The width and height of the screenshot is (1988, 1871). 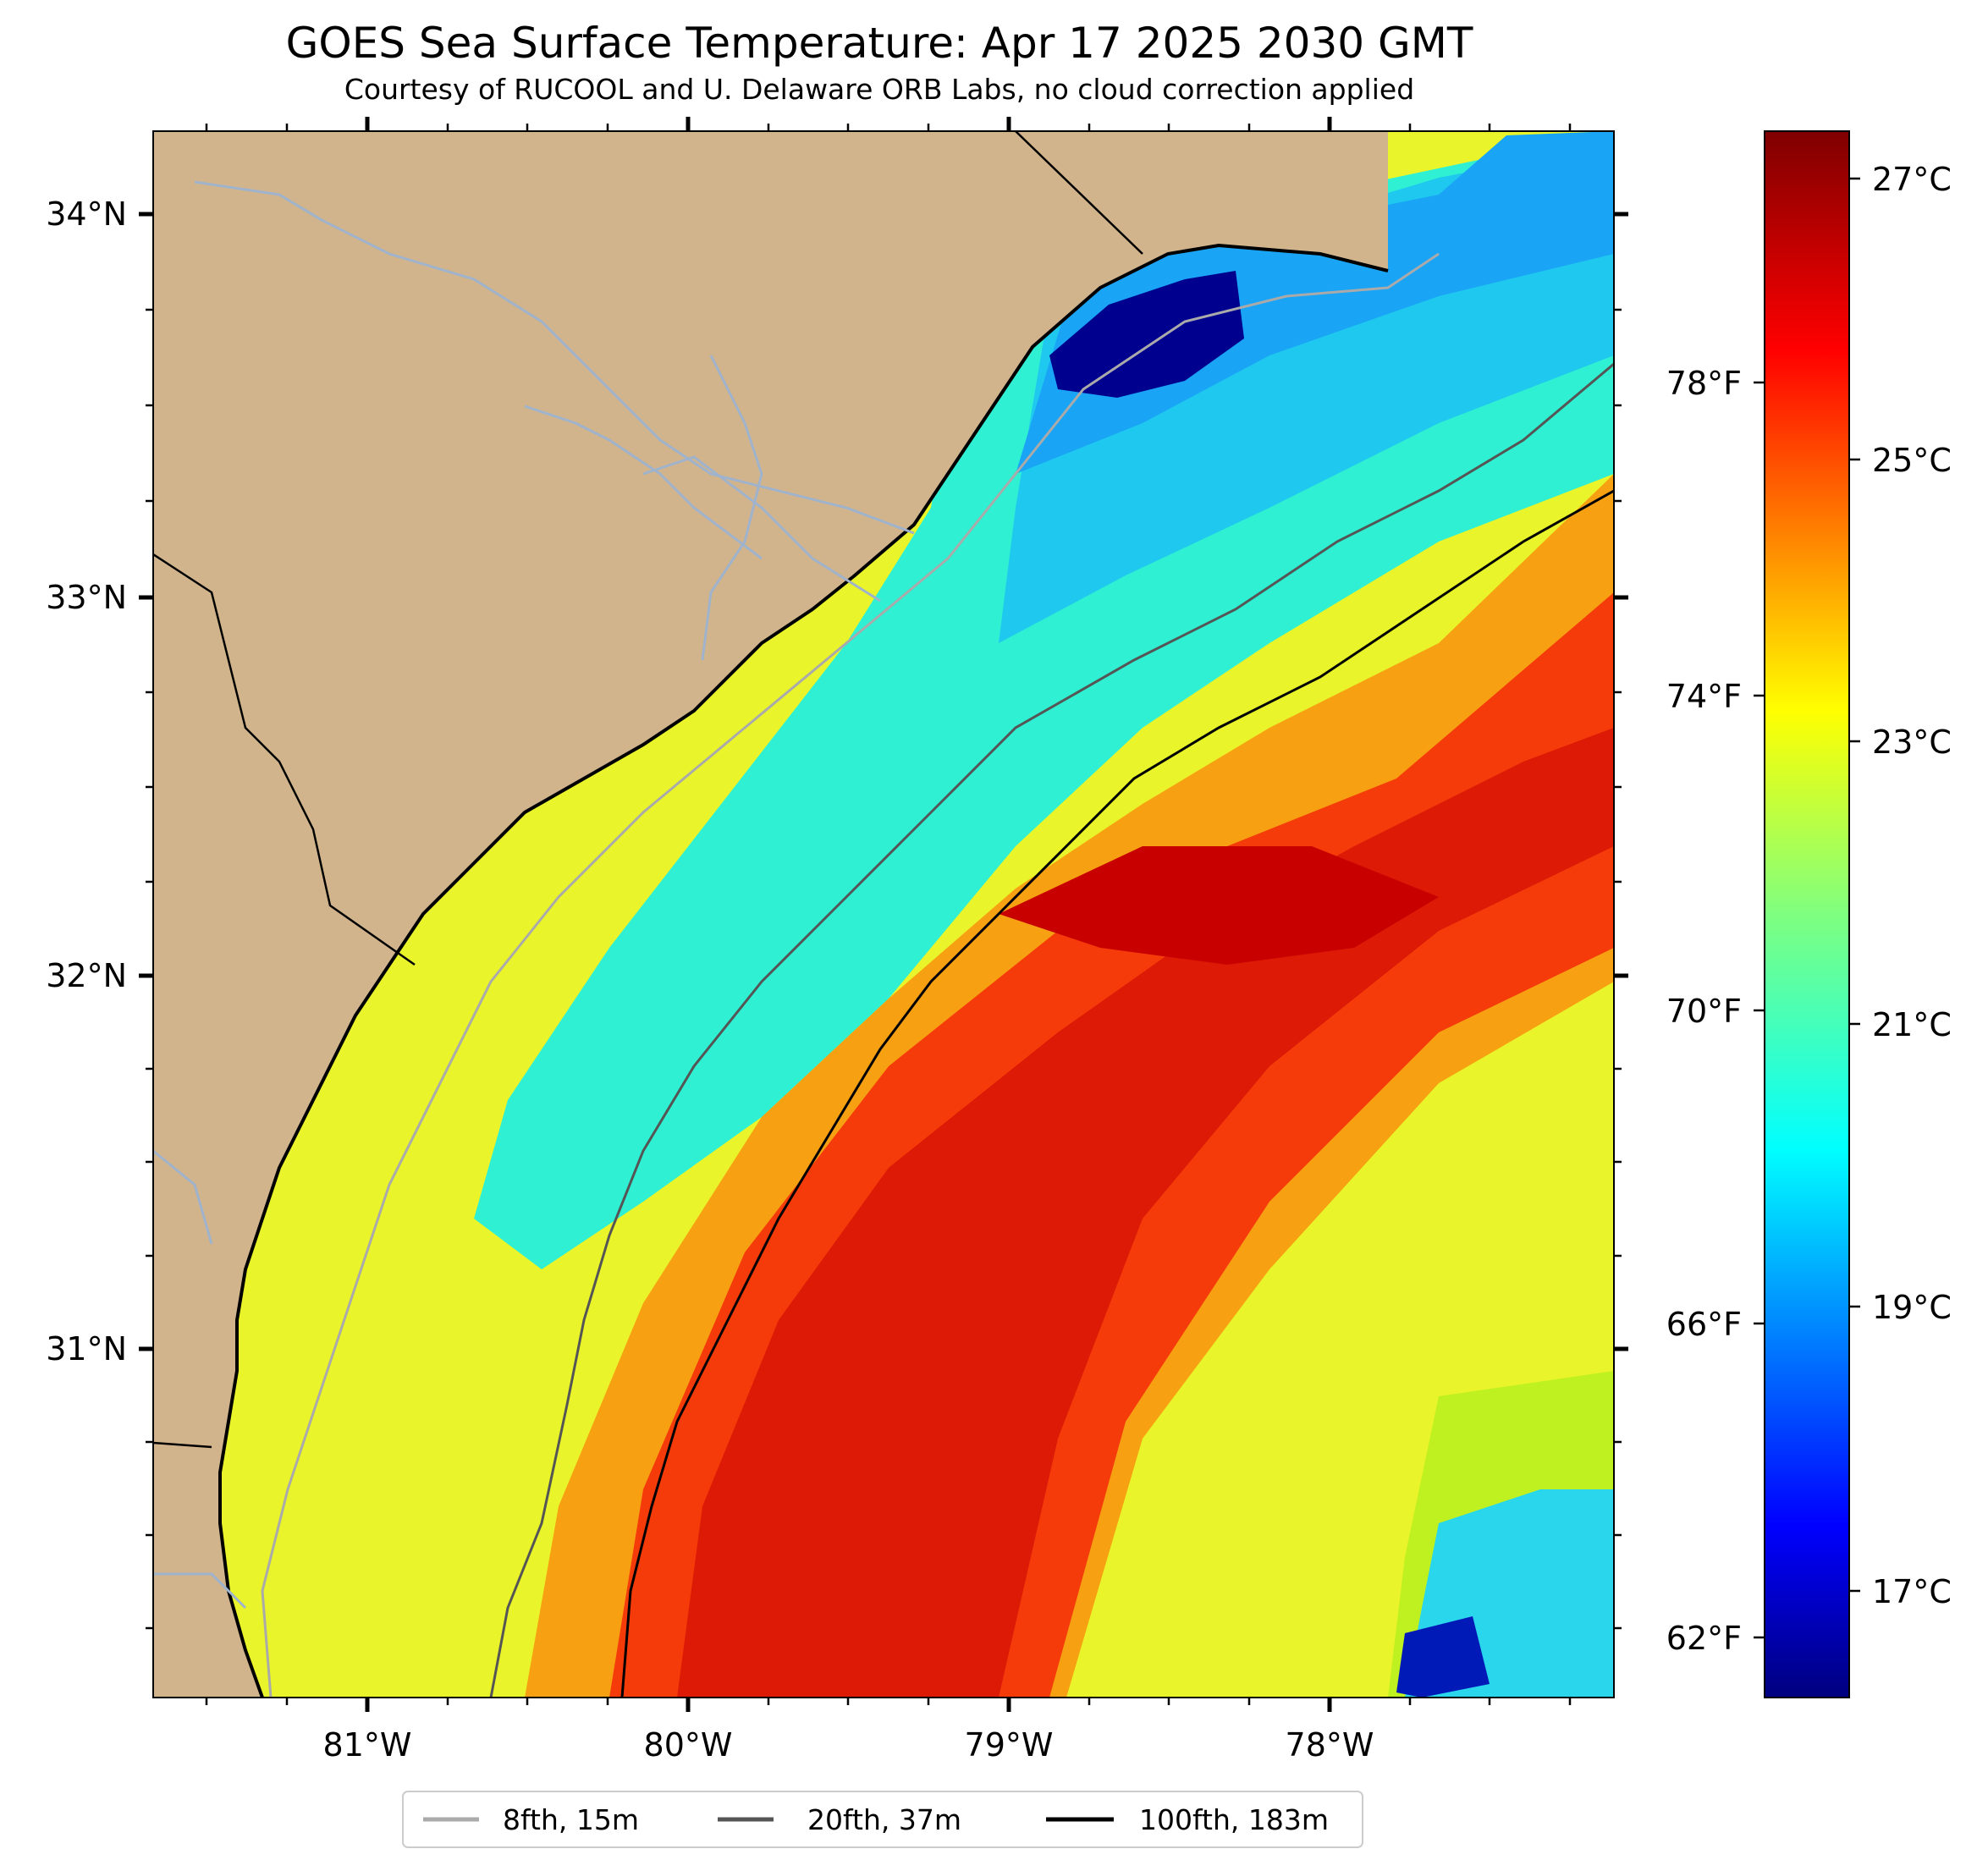 What do you see at coordinates (86, 598) in the screenshot?
I see `lat-label: 33°N` at bounding box center [86, 598].